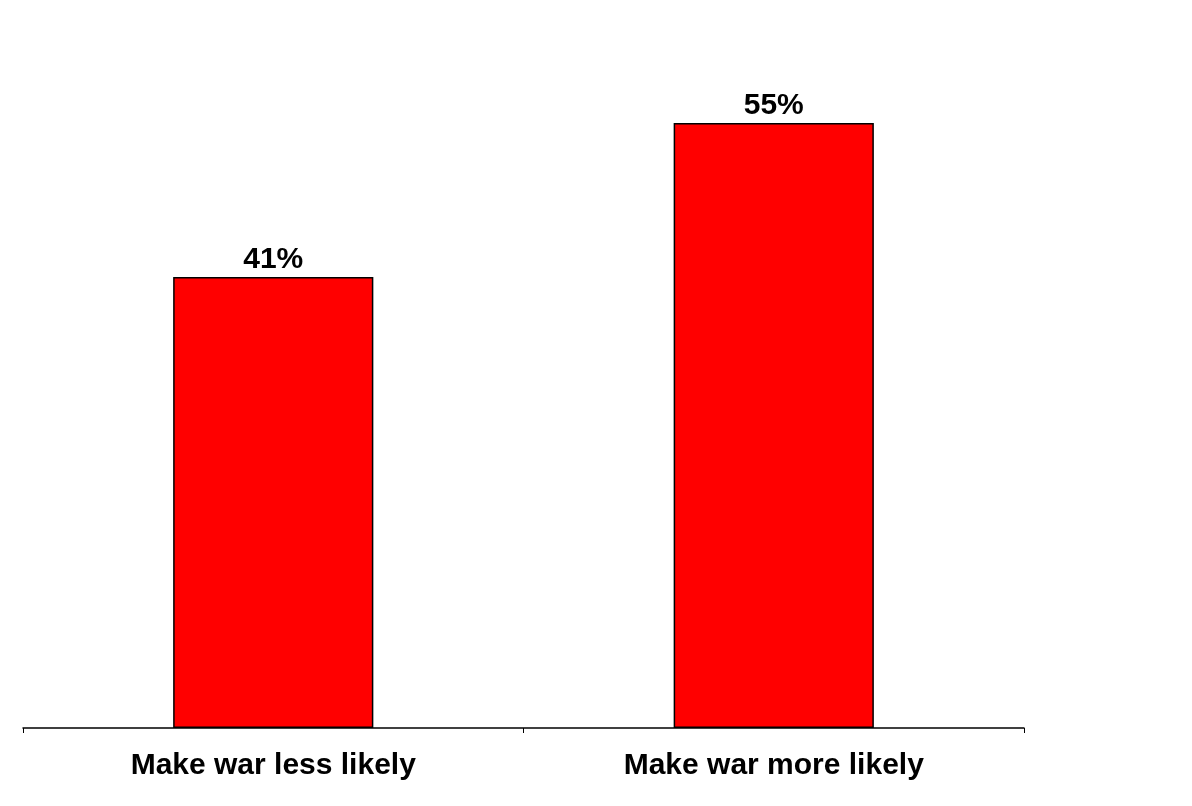 This screenshot has width=1192, height=806. What do you see at coordinates (773, 103) in the screenshot?
I see `data-label: 55%` at bounding box center [773, 103].